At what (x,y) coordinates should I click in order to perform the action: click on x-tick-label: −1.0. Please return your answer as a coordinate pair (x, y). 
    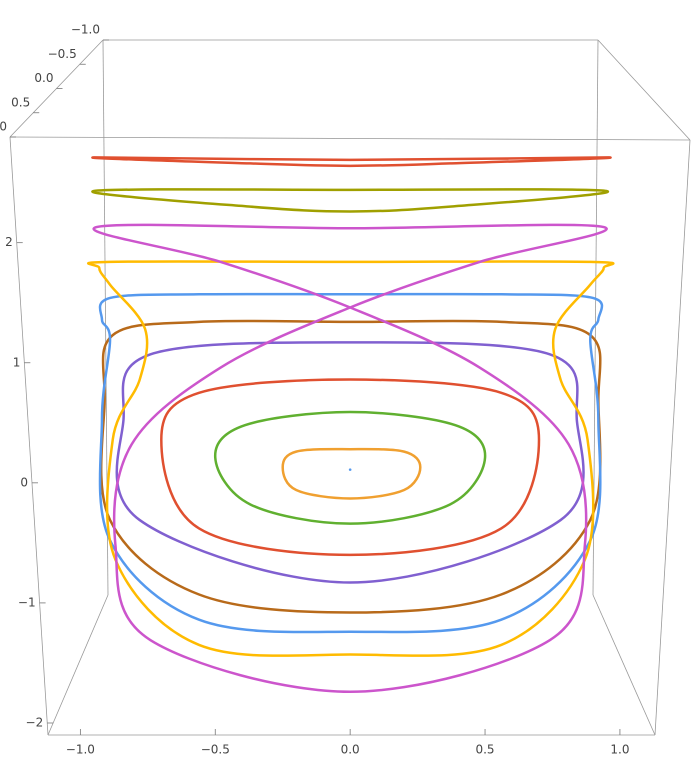
    Looking at the image, I should click on (80, 750).